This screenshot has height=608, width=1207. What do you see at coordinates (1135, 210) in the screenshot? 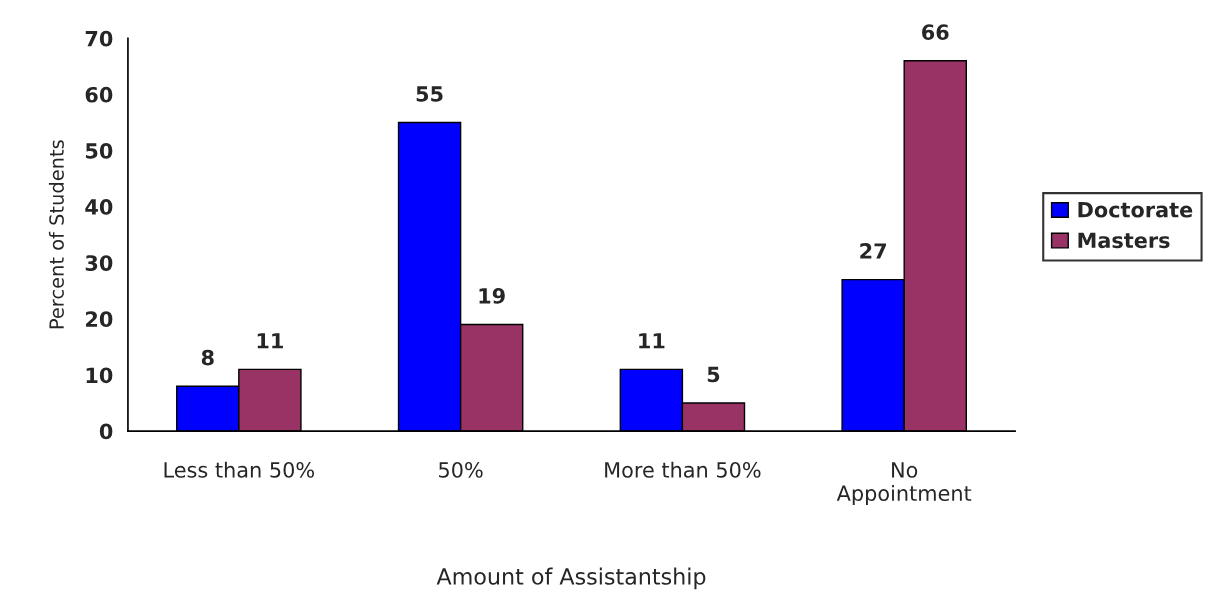
I see `legend-label: Doctorate` at bounding box center [1135, 210].